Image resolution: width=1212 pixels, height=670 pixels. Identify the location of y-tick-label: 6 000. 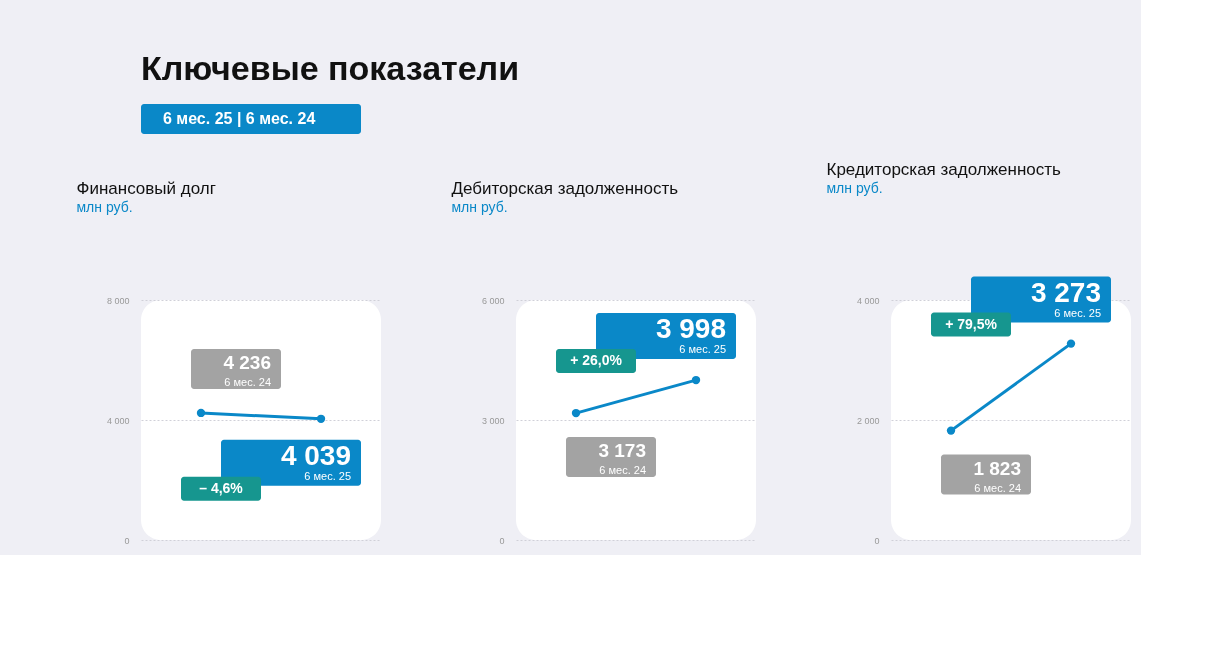
(493, 300).